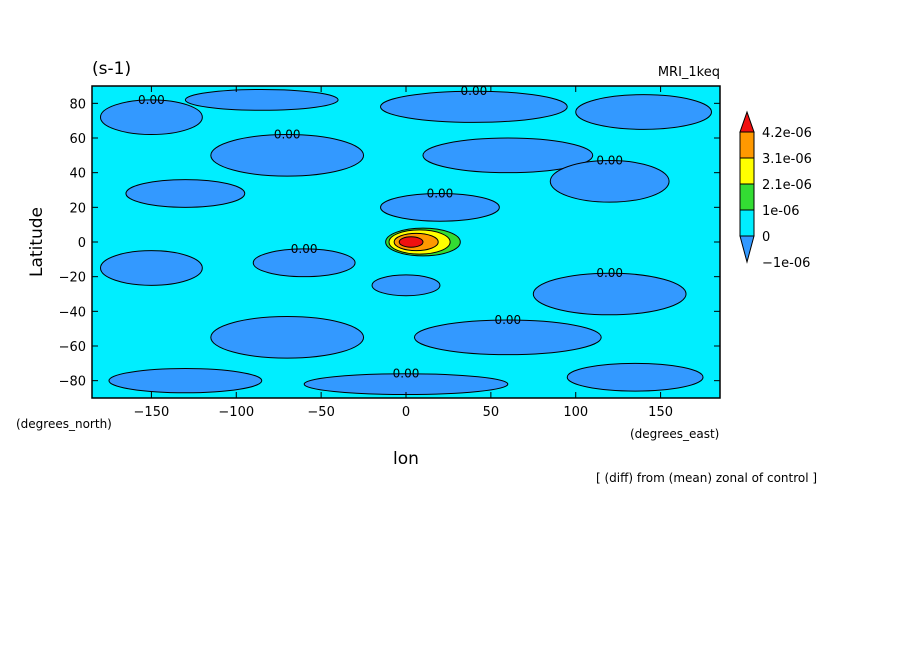 Image resolution: width=904 pixels, height=654 pixels. I want to click on colorbar-label: −1e-06, so click(786, 263).